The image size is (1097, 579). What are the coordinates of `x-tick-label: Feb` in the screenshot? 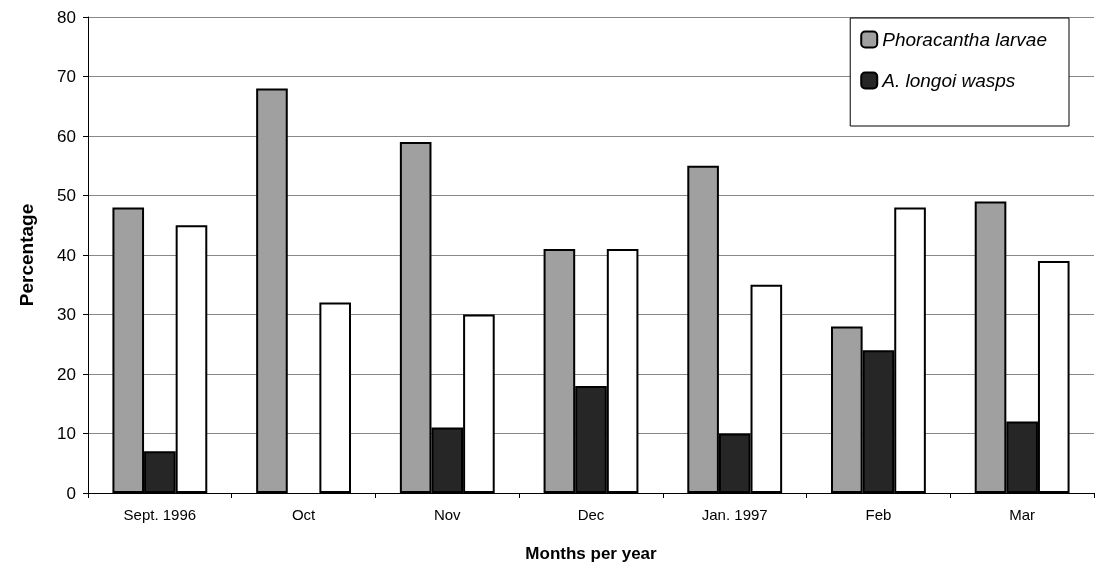 It's located at (878, 514).